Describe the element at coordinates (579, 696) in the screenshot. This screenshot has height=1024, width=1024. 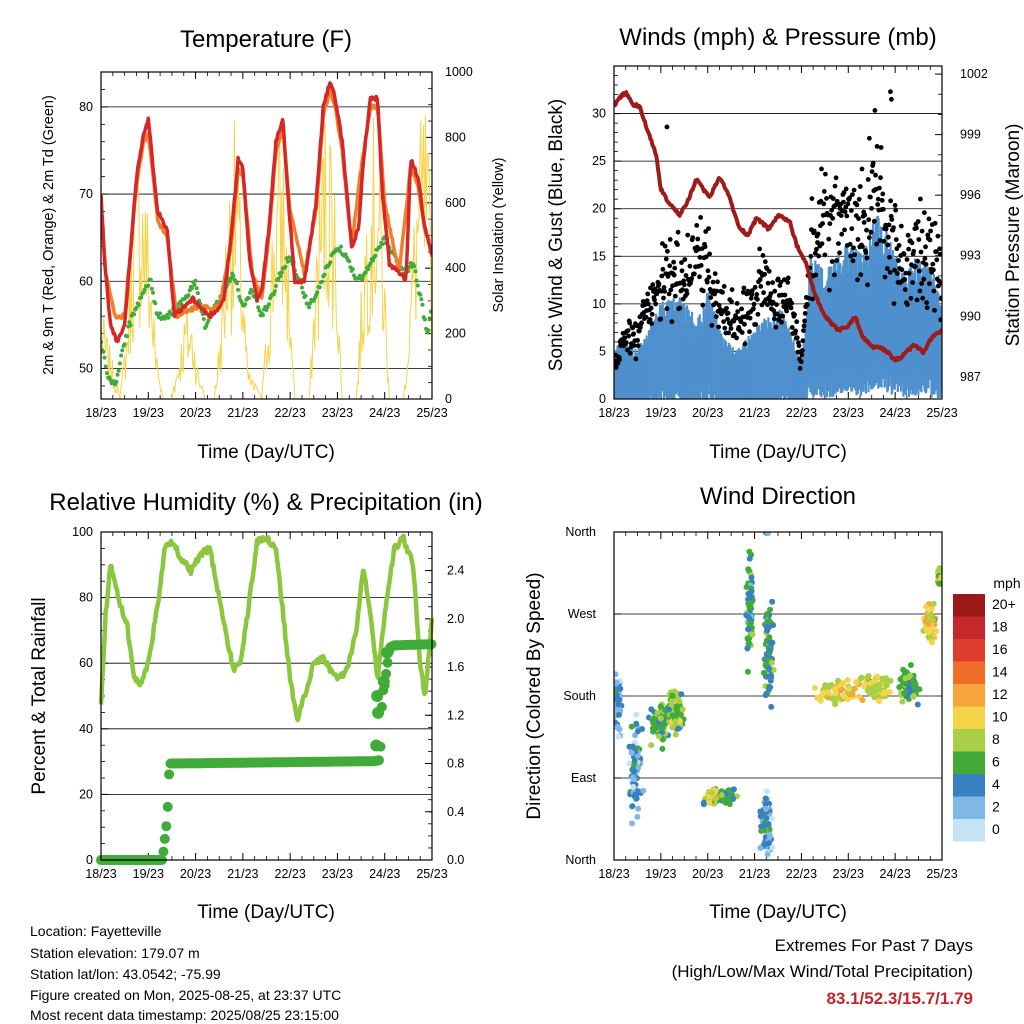
I see `direction-tick-label: South` at that location.